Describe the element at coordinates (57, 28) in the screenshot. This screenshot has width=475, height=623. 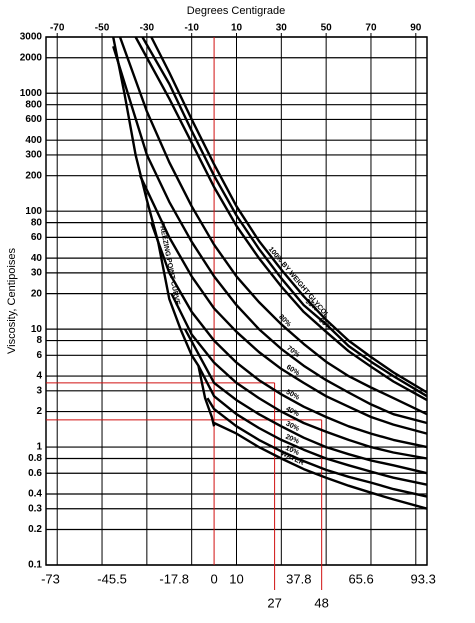
I see `x-tick-label: -70` at that location.